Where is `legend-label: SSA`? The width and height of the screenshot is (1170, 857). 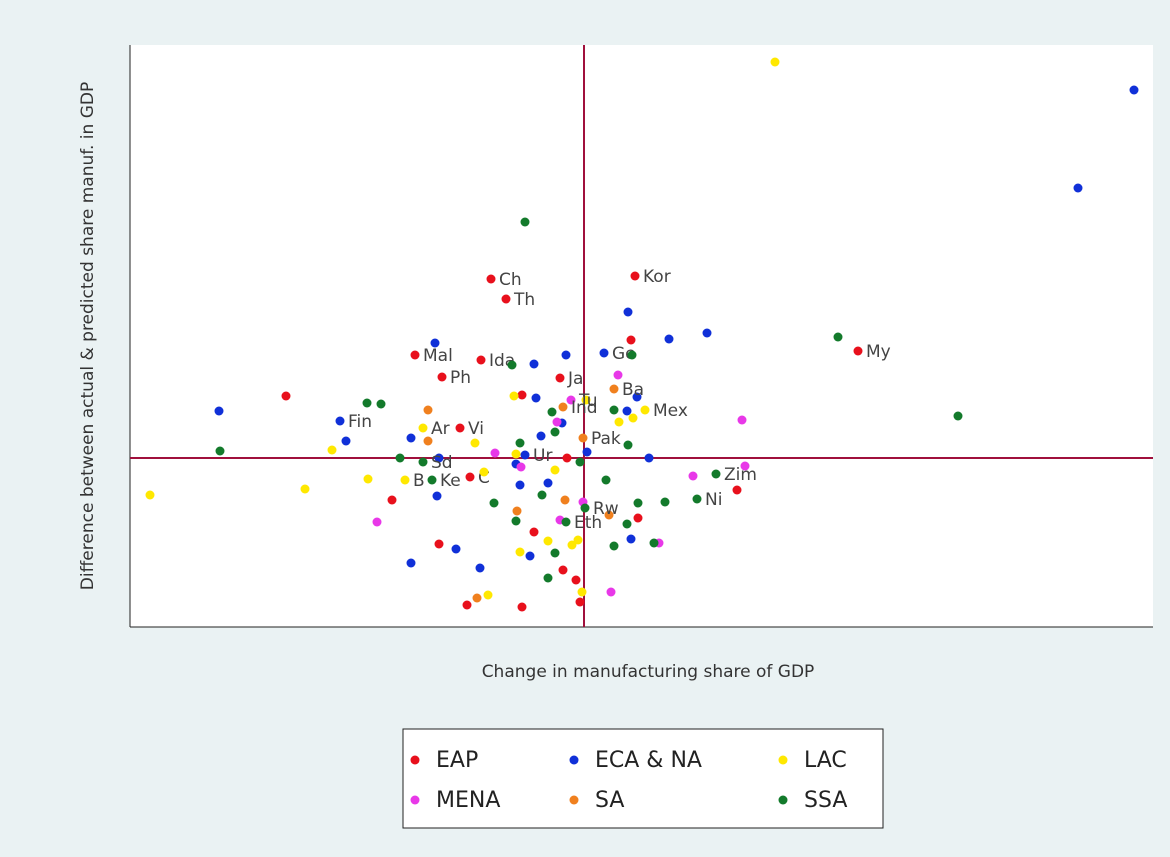
legend-label: SSA is located at coordinates (825, 800).